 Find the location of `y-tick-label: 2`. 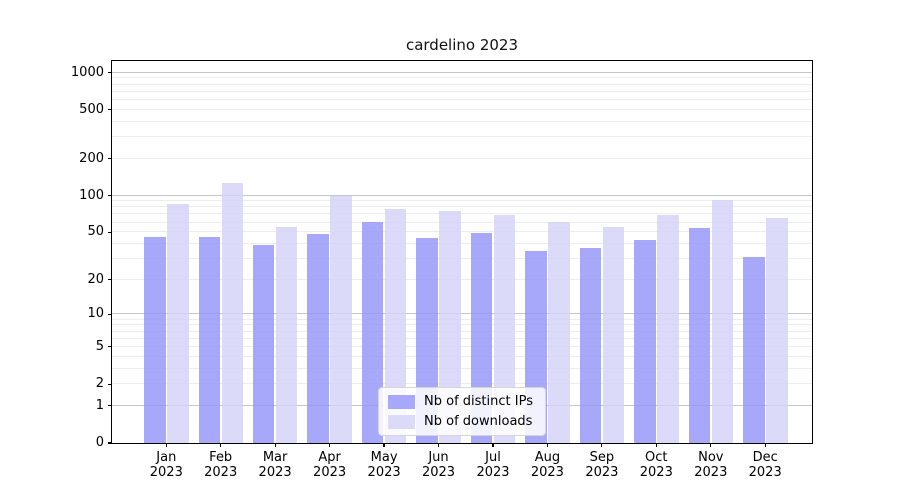

y-tick-label: 2 is located at coordinates (99, 384).